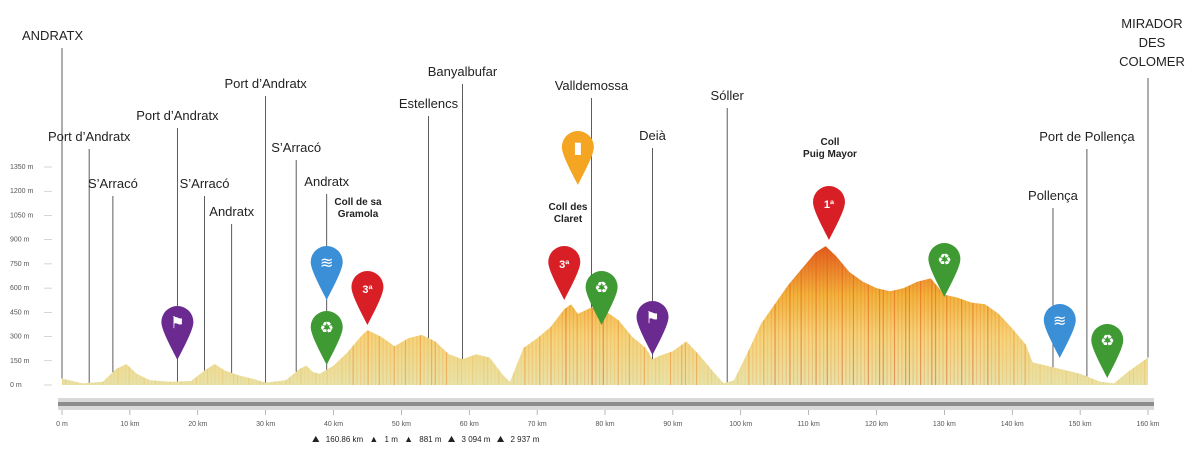  I want to click on y-tick-label: 1350 m, so click(22, 167).